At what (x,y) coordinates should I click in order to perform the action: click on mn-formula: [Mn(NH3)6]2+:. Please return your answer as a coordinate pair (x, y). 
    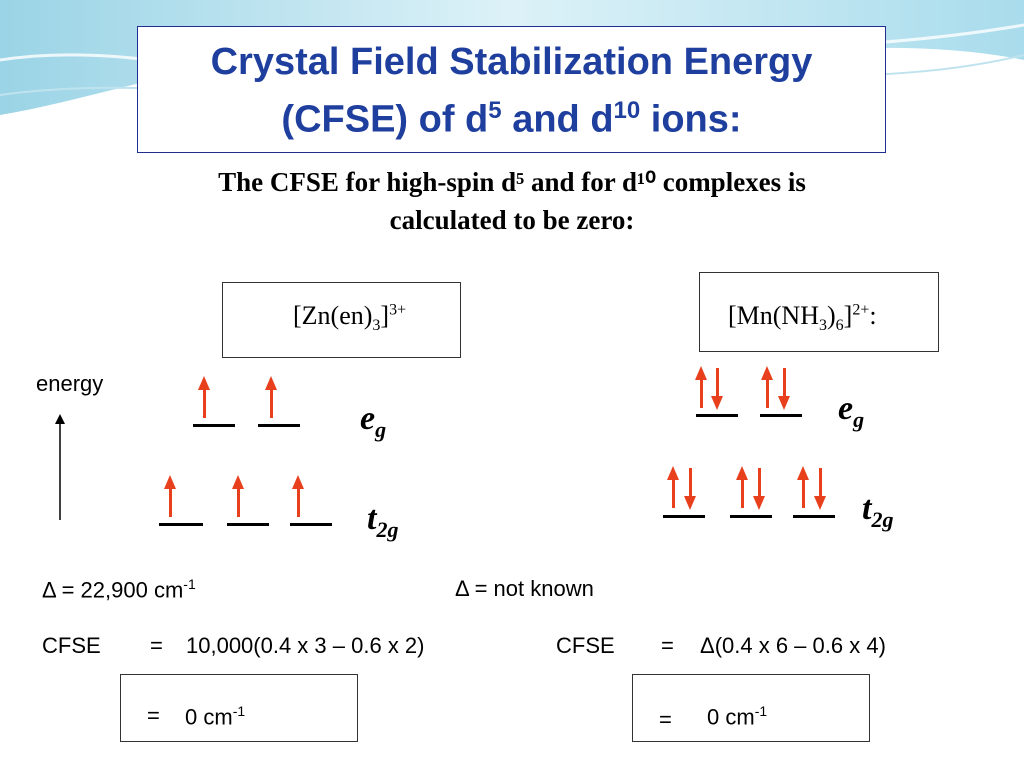
    Looking at the image, I should click on (802, 318).